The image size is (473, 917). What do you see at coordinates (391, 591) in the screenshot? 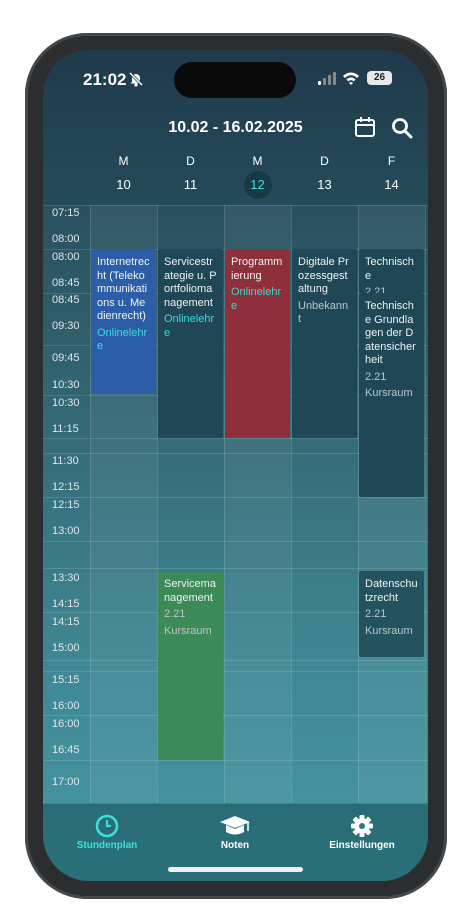
I see `event-title: Datenschutzrecht` at bounding box center [391, 591].